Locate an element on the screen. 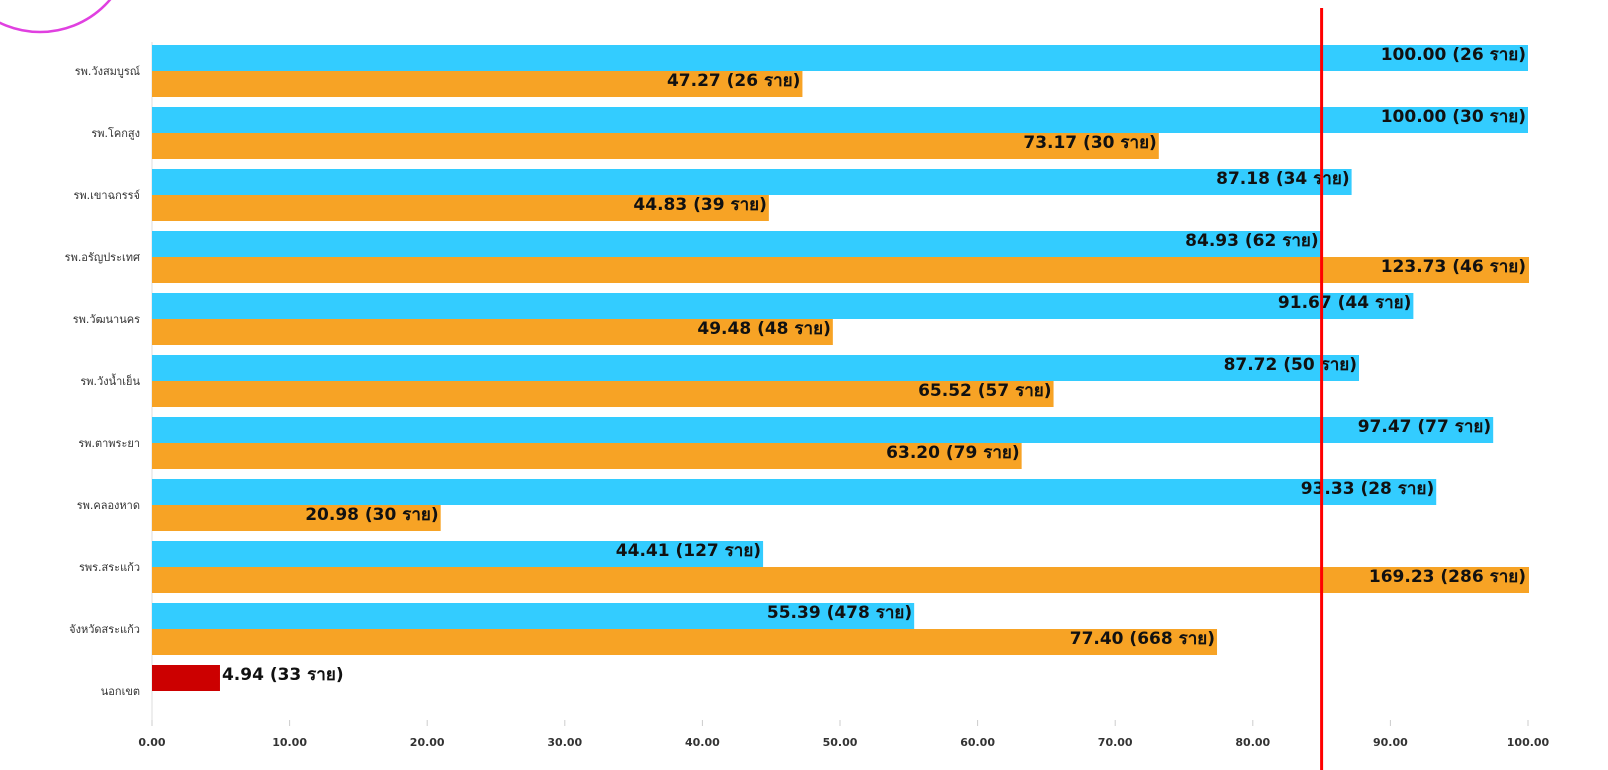  x-tick-label: 20.00 is located at coordinates (427, 742).